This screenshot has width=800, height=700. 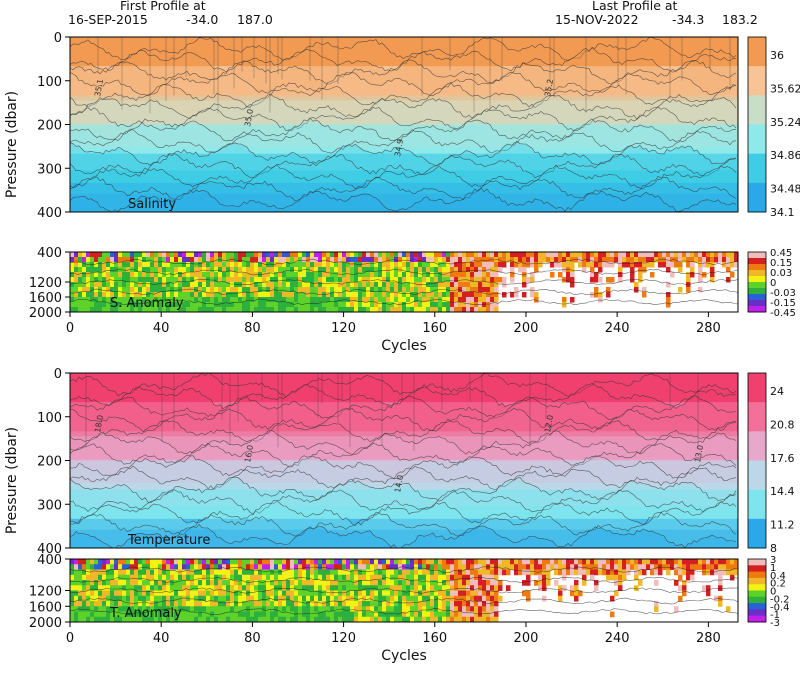 I want to click on panel-plot-area, so click(x=404, y=282).